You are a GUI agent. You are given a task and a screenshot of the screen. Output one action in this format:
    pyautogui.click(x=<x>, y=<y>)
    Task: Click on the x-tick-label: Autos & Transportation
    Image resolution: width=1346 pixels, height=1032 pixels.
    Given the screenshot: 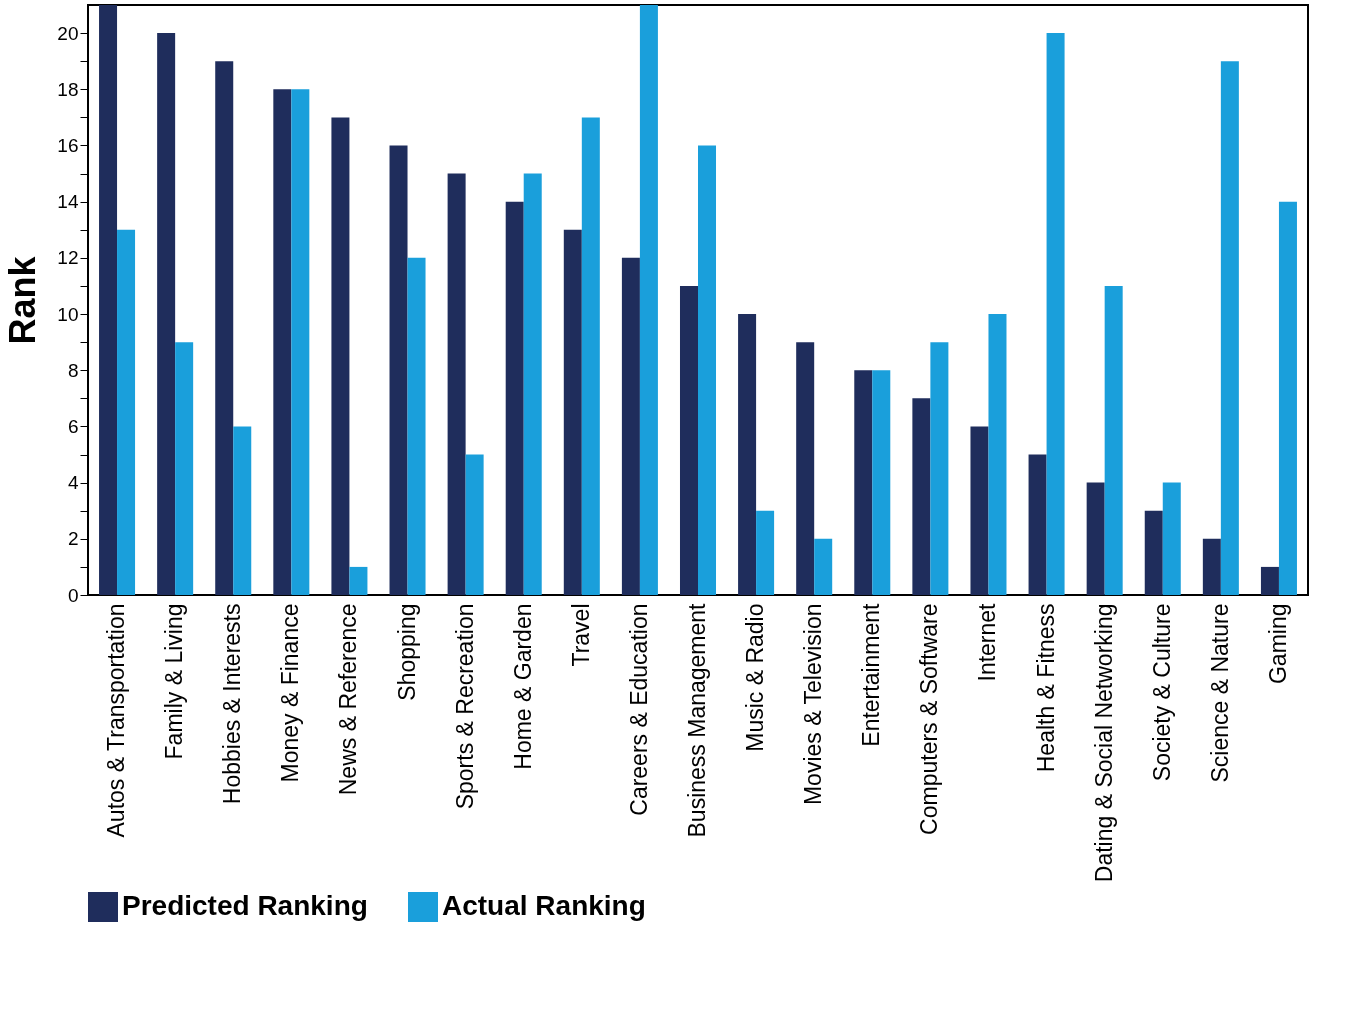 What is the action you would take?
    pyautogui.click(x=116, y=720)
    